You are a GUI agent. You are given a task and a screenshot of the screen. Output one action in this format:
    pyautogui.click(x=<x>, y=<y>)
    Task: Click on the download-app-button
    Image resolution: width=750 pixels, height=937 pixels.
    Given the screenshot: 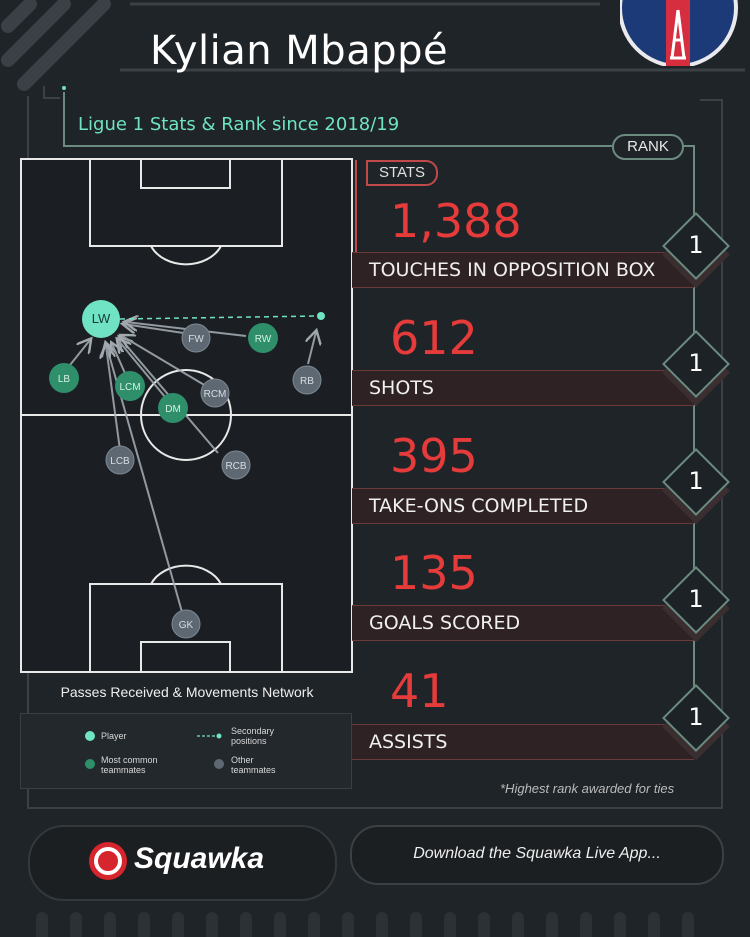 What is the action you would take?
    pyautogui.click(x=537, y=855)
    